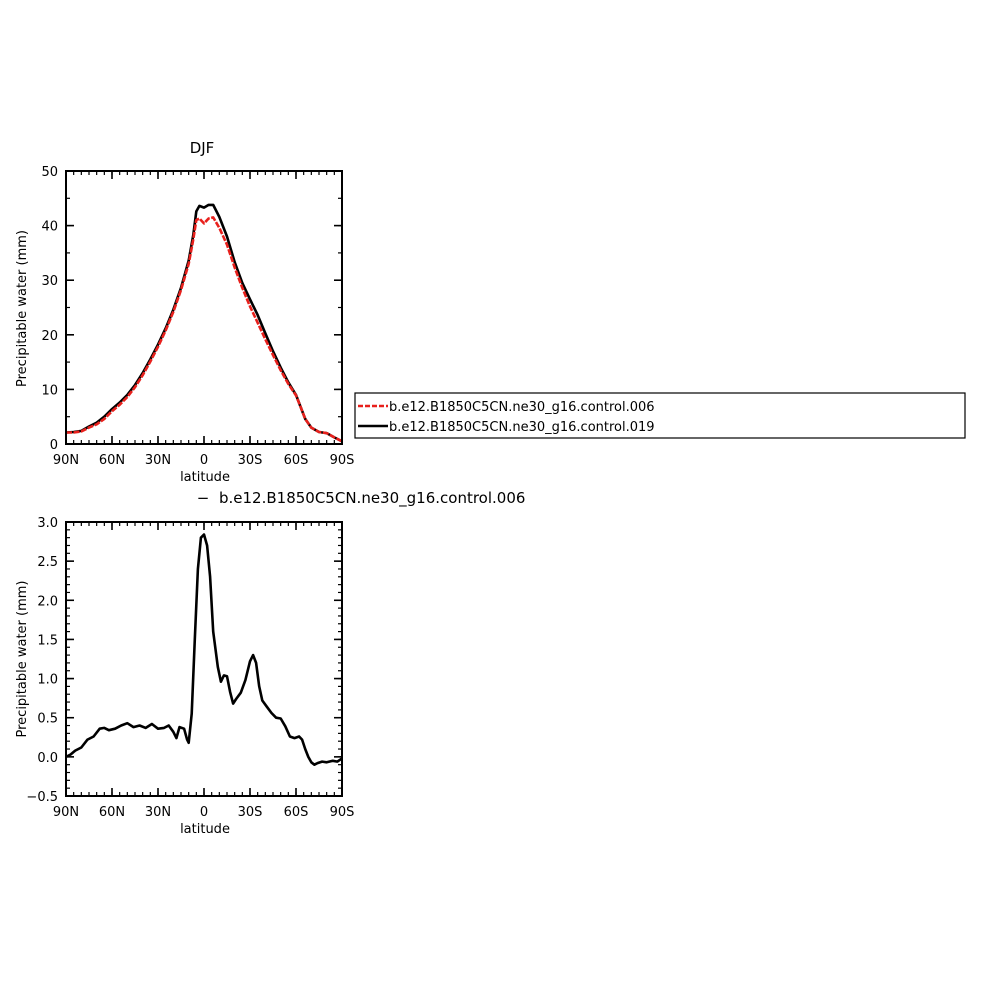 The image size is (981, 981). What do you see at coordinates (54, 445) in the screenshot?
I see `y-tick-label: 0` at bounding box center [54, 445].